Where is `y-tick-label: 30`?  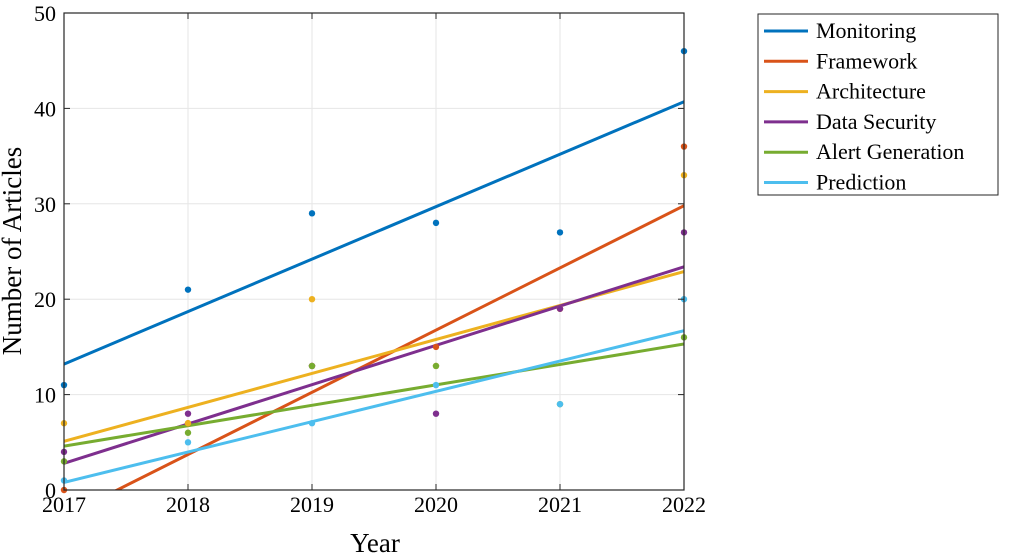 y-tick-label: 30 is located at coordinates (45, 204).